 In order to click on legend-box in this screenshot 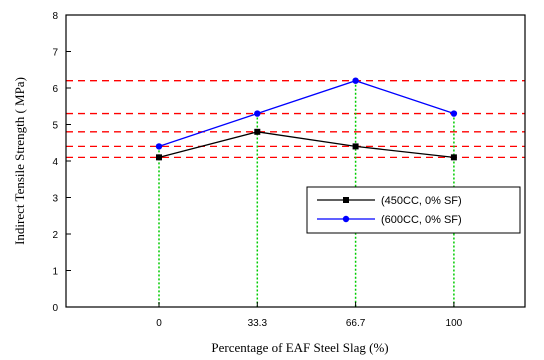, I will do `click(413, 210)`.